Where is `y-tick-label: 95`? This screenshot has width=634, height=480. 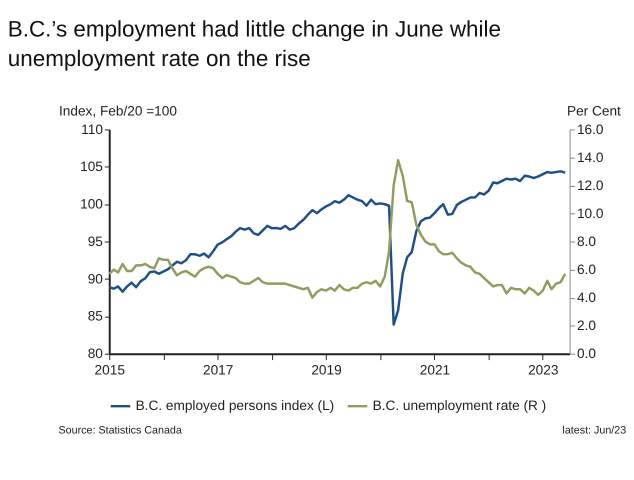 y-tick-label: 95 is located at coordinates (96, 241).